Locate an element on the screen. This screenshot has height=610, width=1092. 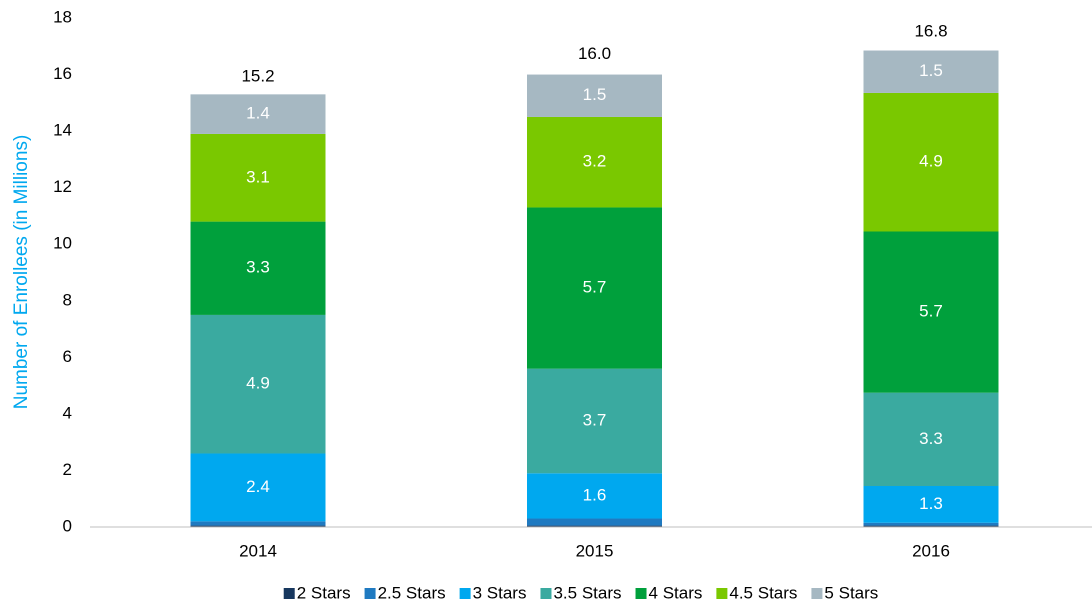
data-label: 3.1 is located at coordinates (258, 176).